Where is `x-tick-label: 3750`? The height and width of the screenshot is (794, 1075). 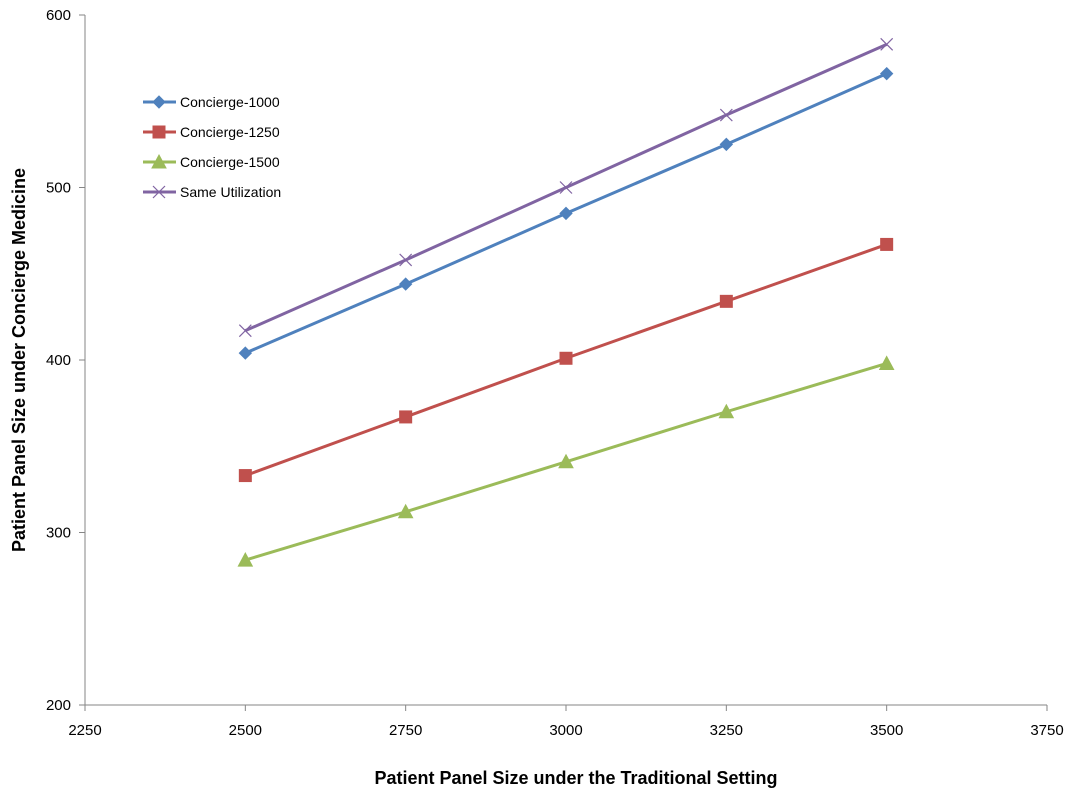
x-tick-label: 3750 is located at coordinates (1046, 730).